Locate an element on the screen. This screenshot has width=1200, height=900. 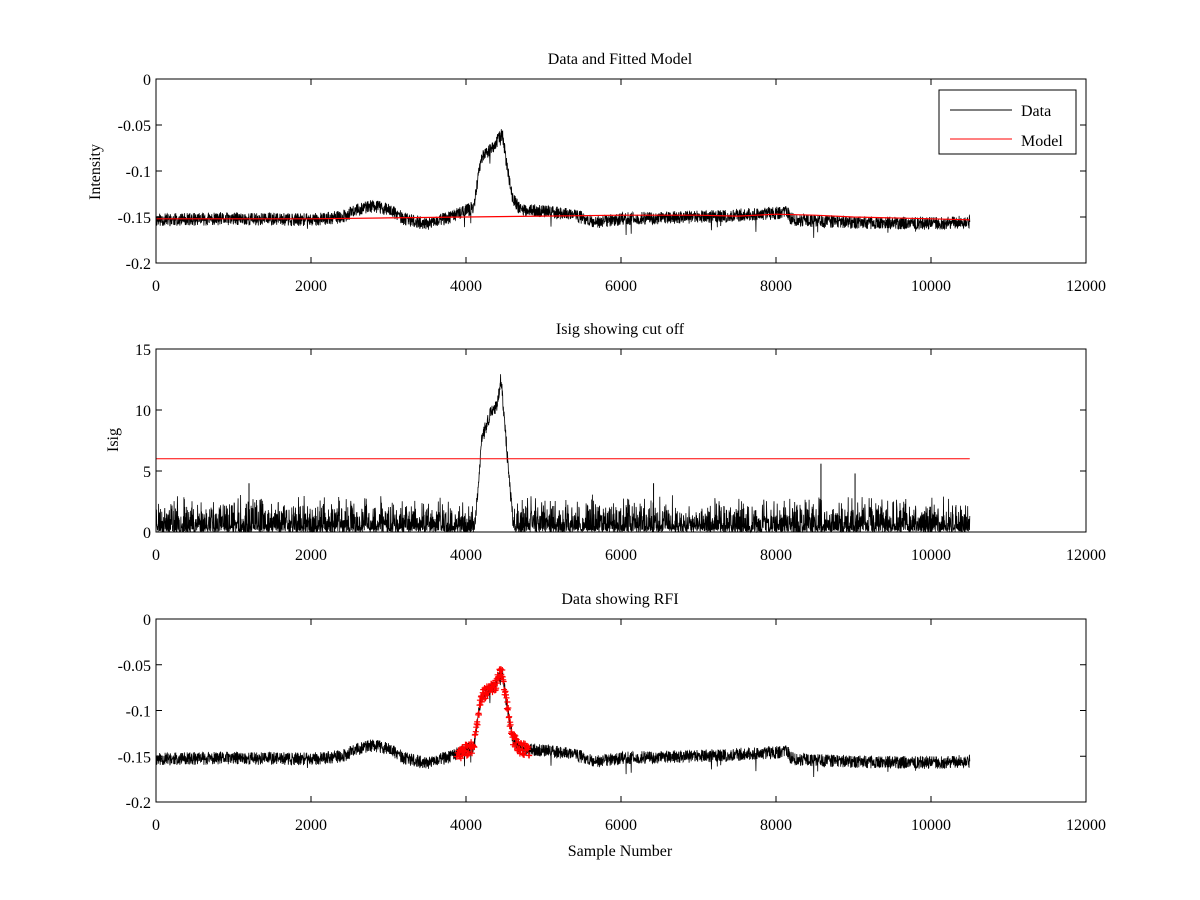
legend-box is located at coordinates (1007, 122).